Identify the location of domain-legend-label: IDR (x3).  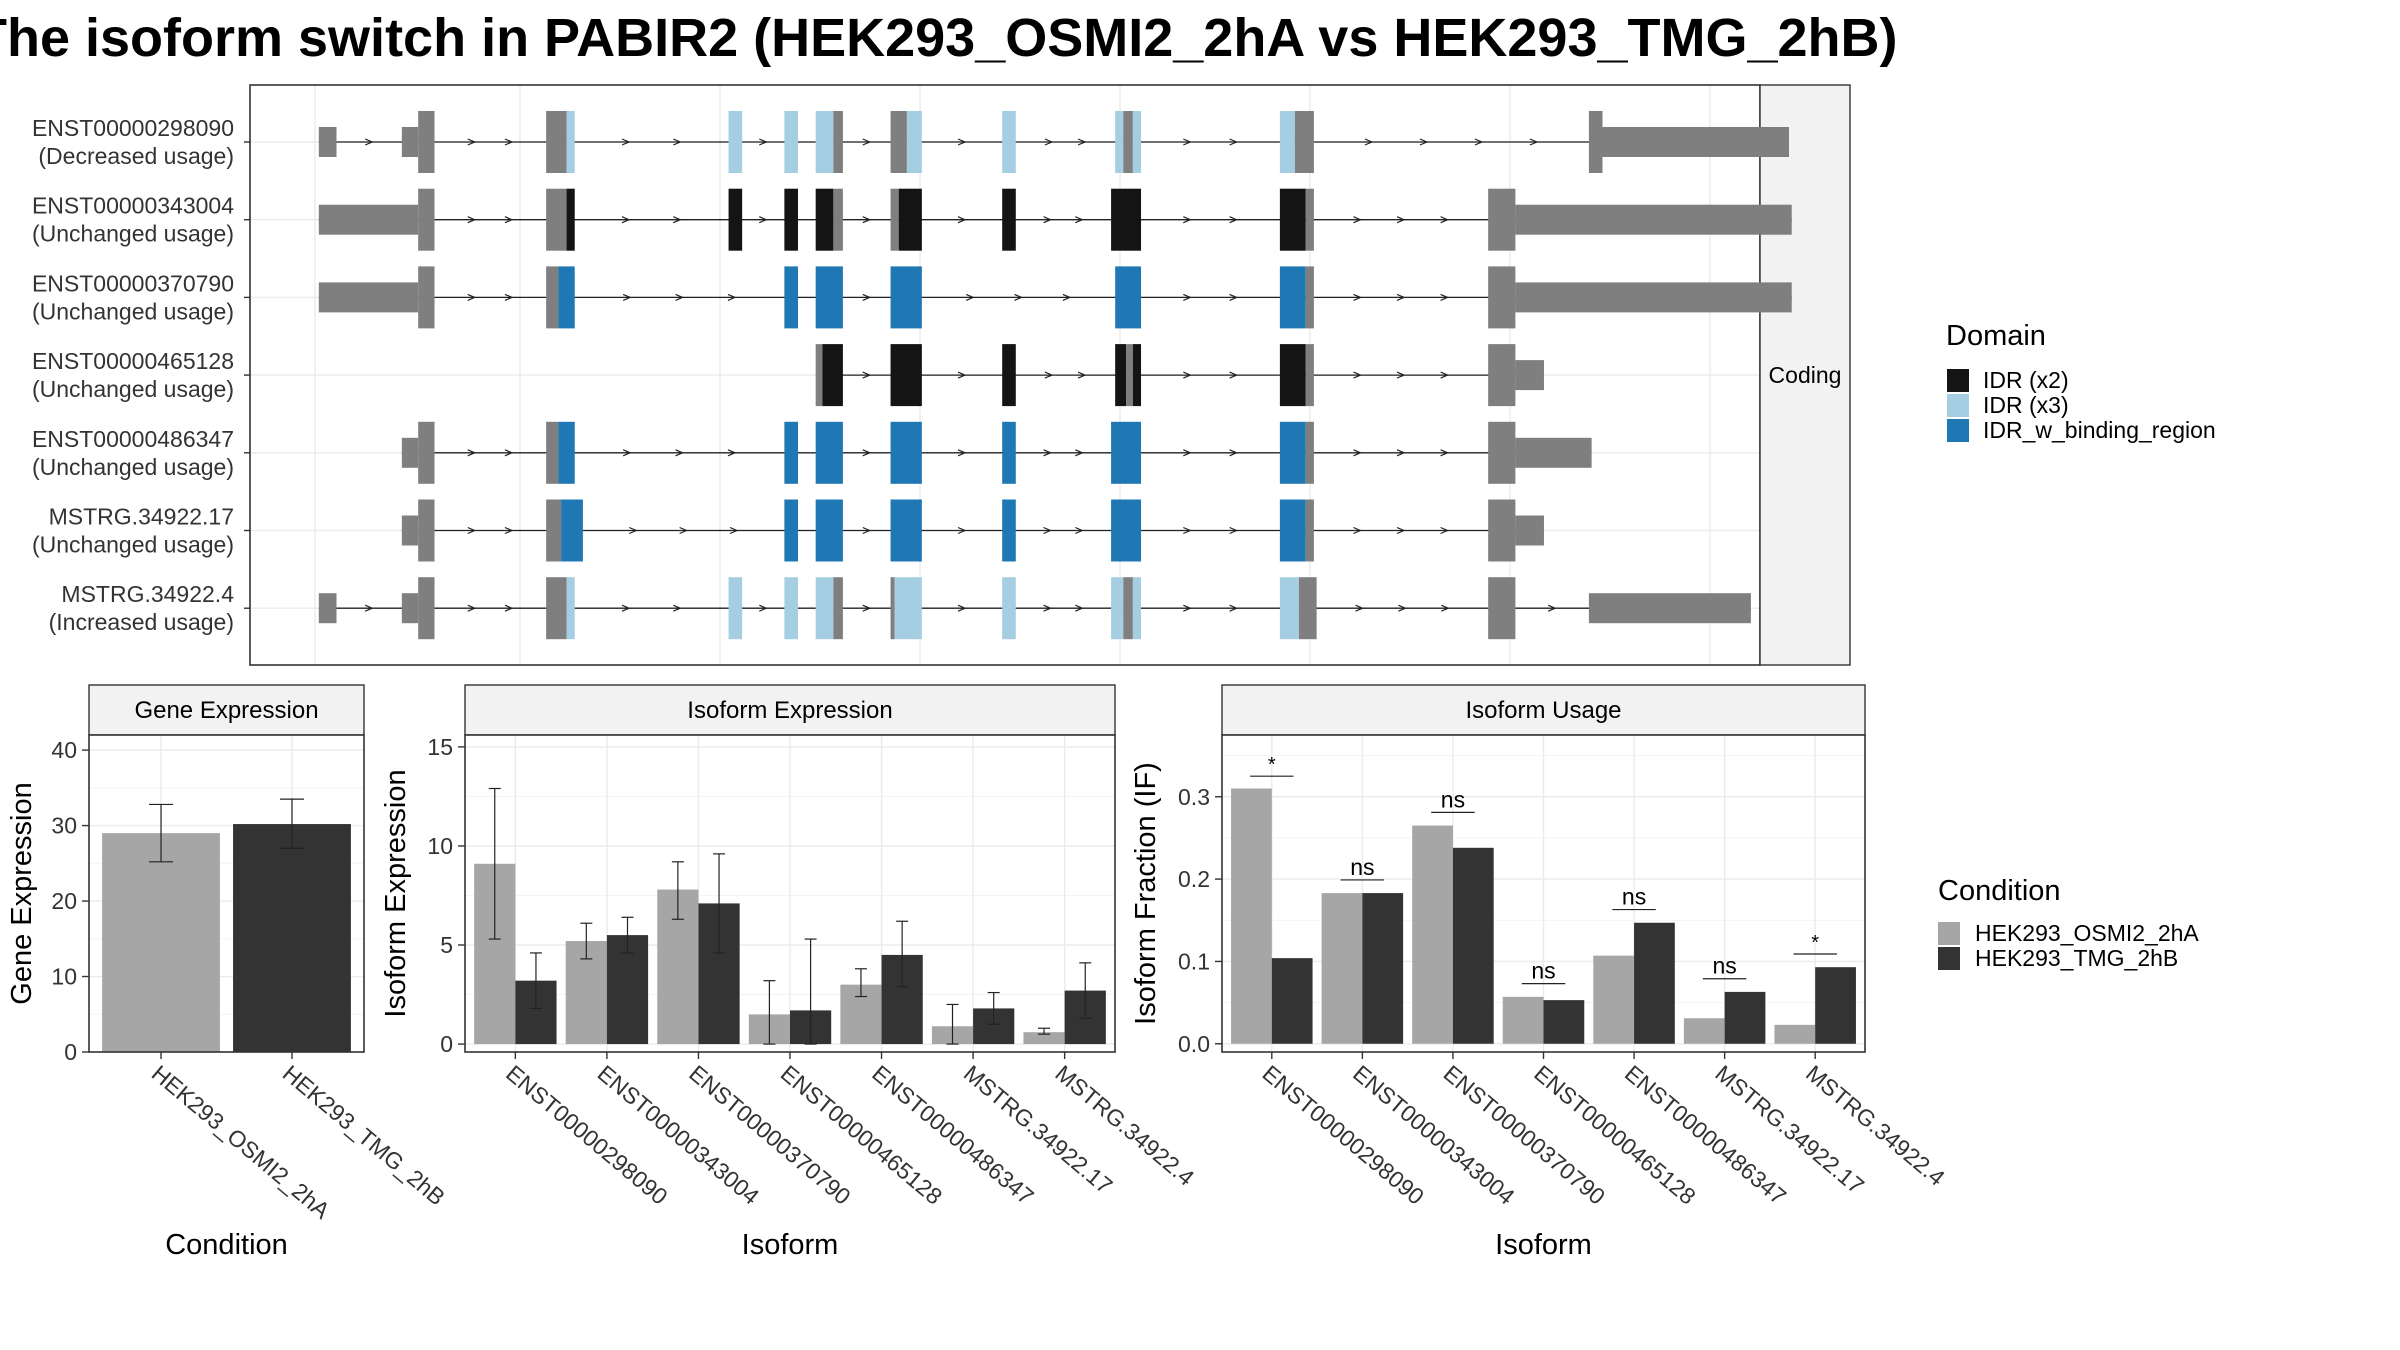
(2026, 405).